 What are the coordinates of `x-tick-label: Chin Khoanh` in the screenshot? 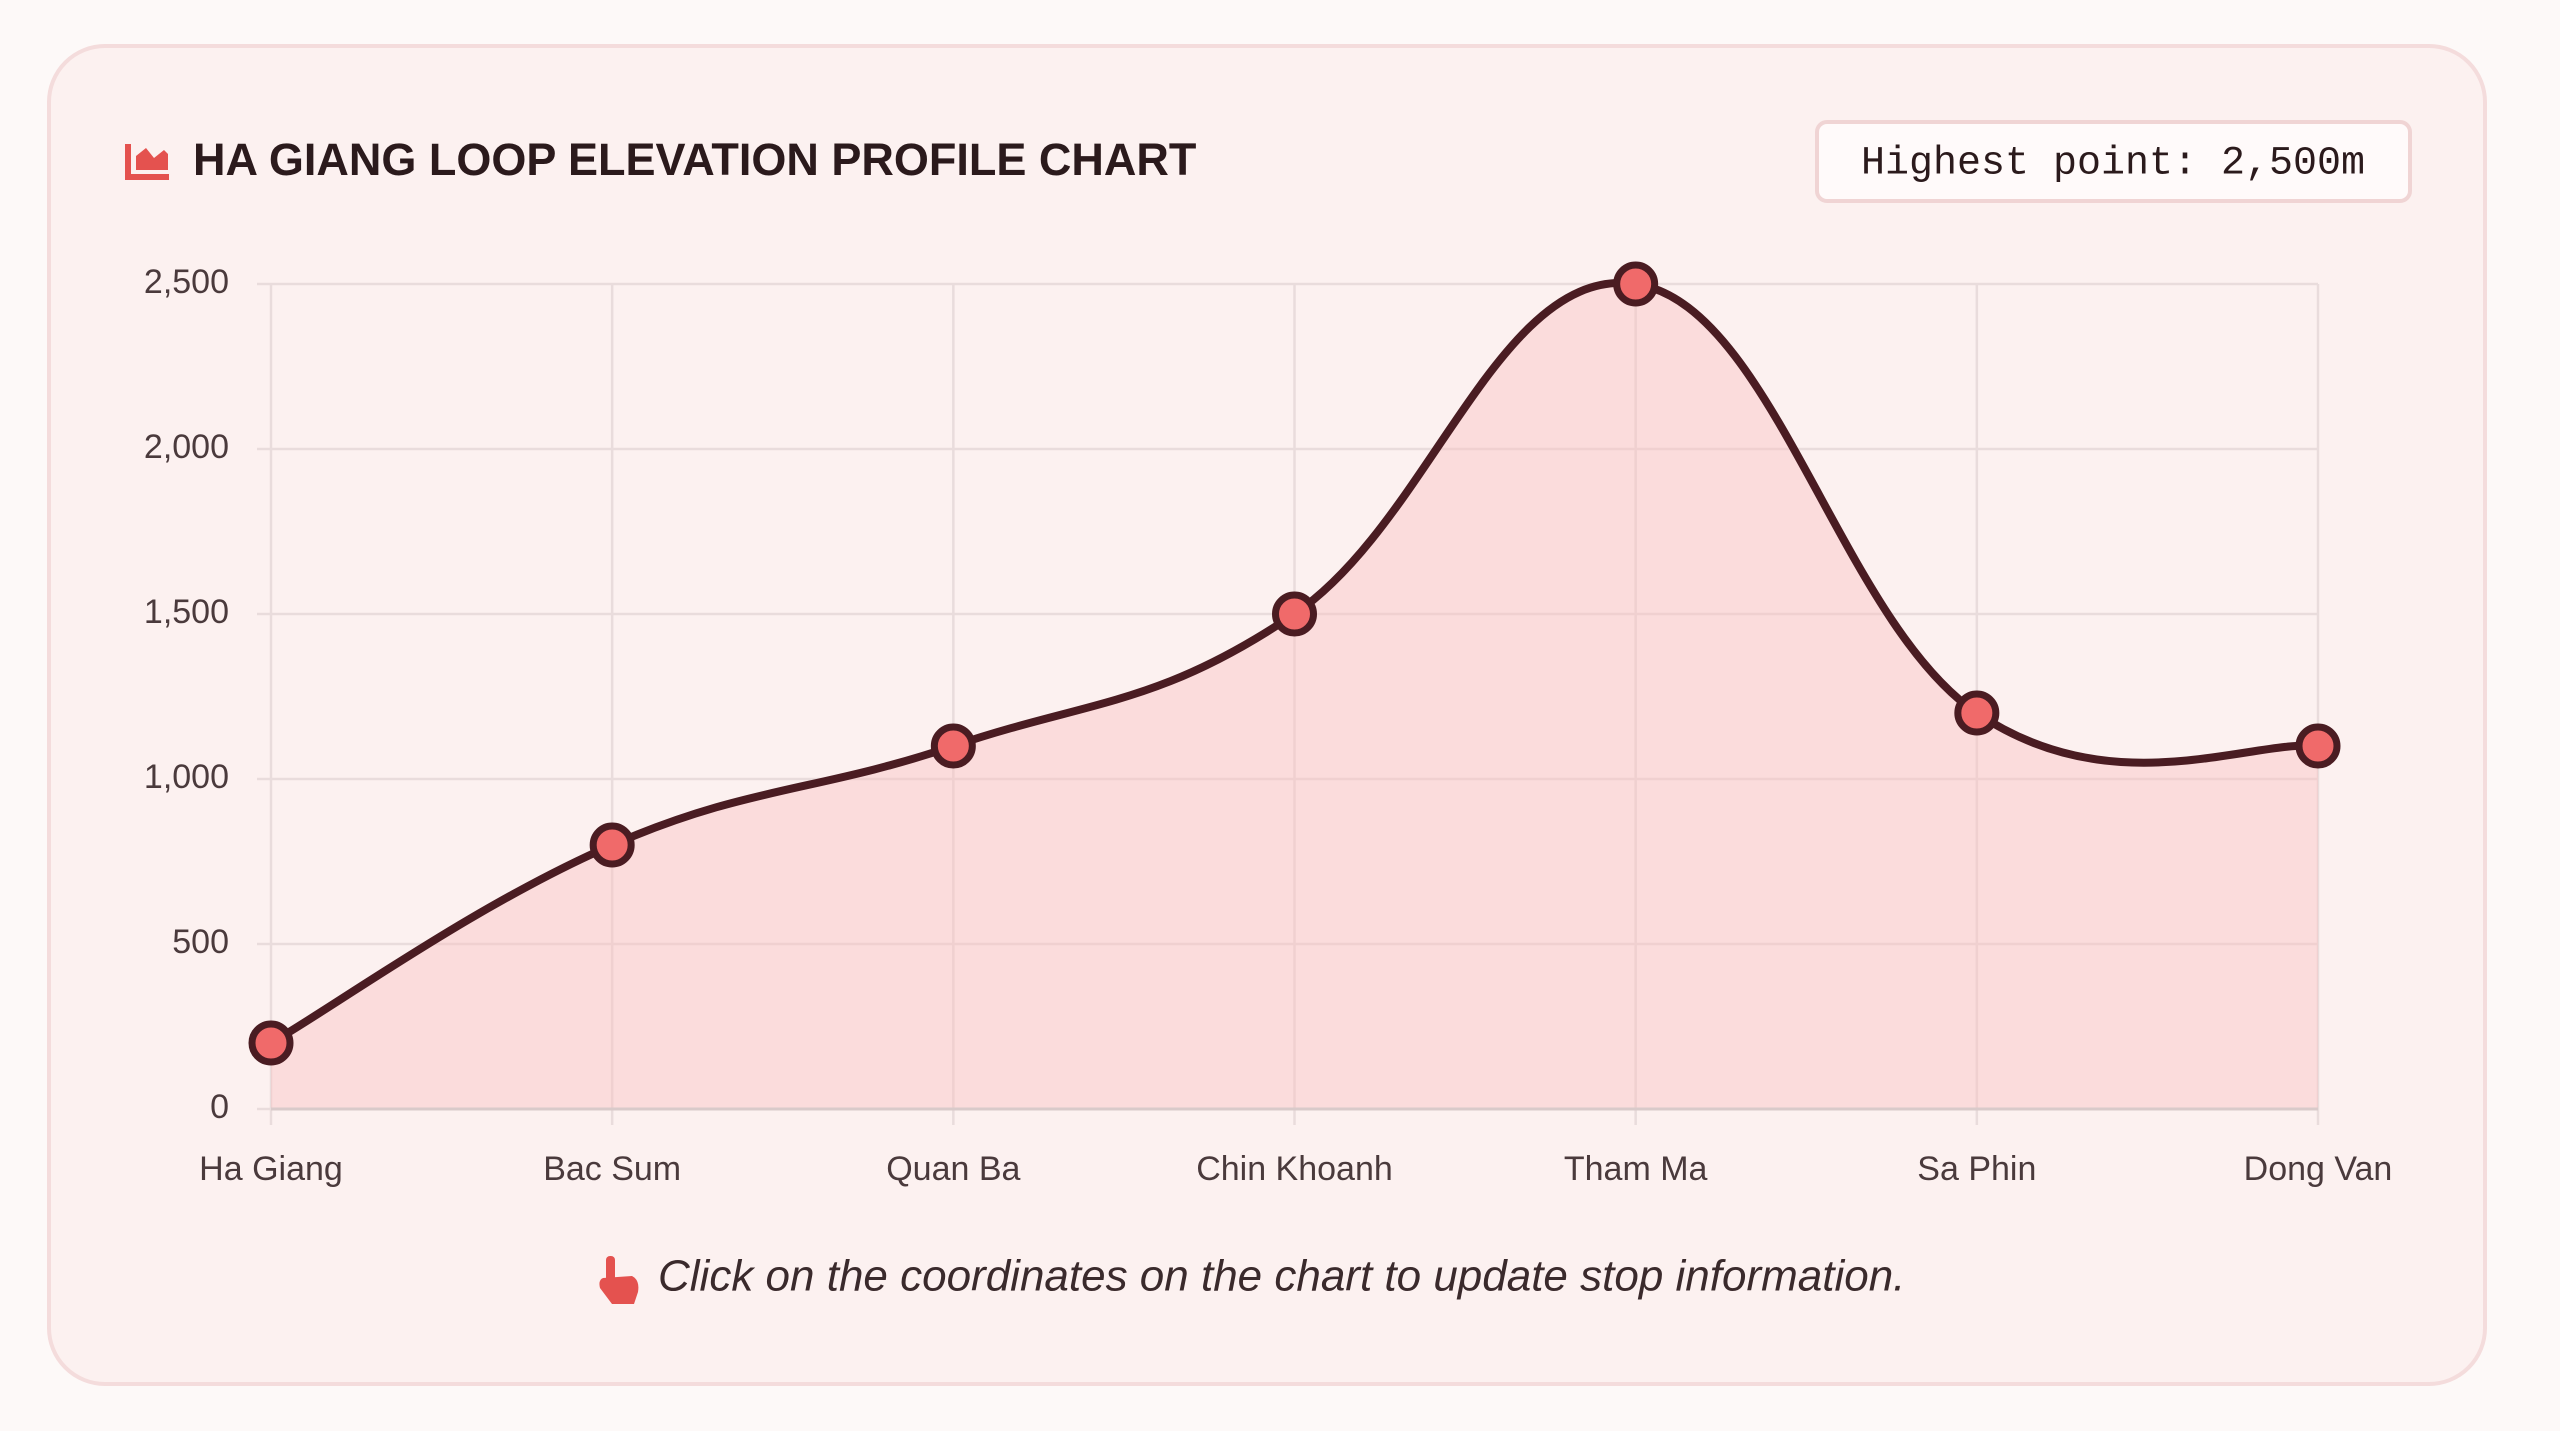 It's located at (1294, 1169).